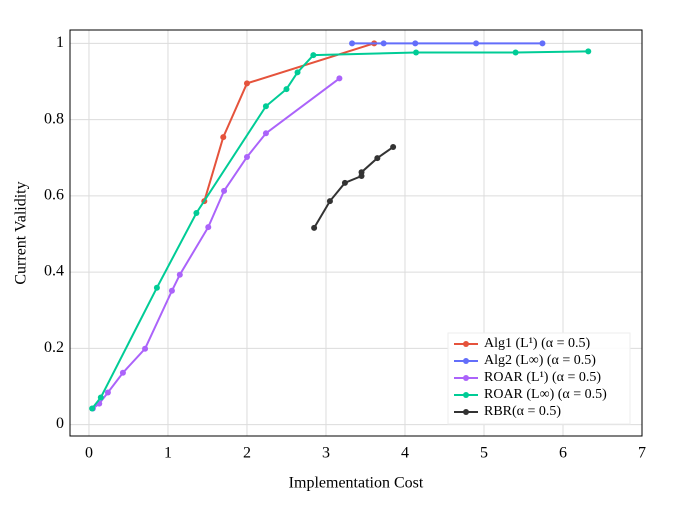 The image size is (674, 510). I want to click on legend-label: Alg2 (L∞) (α = 0.5), so click(540, 360).